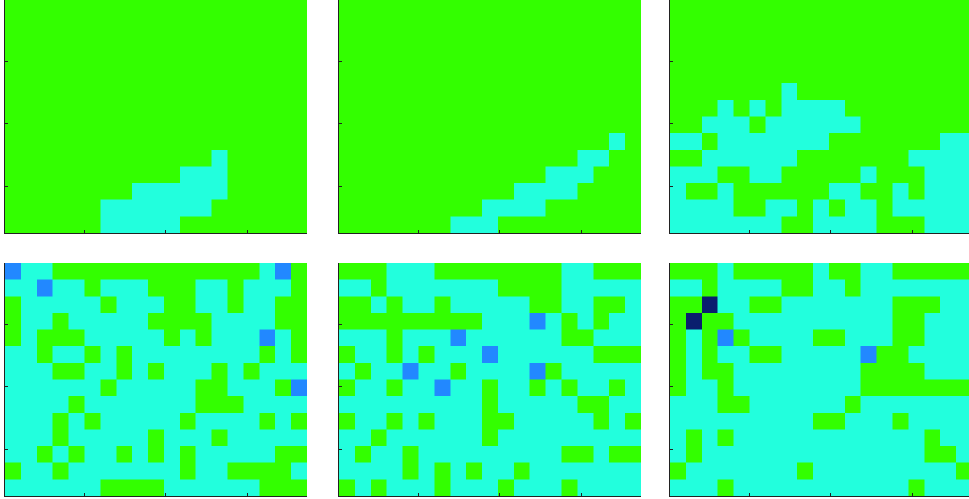  I want to click on panel-2-svg, so click(490, 116).